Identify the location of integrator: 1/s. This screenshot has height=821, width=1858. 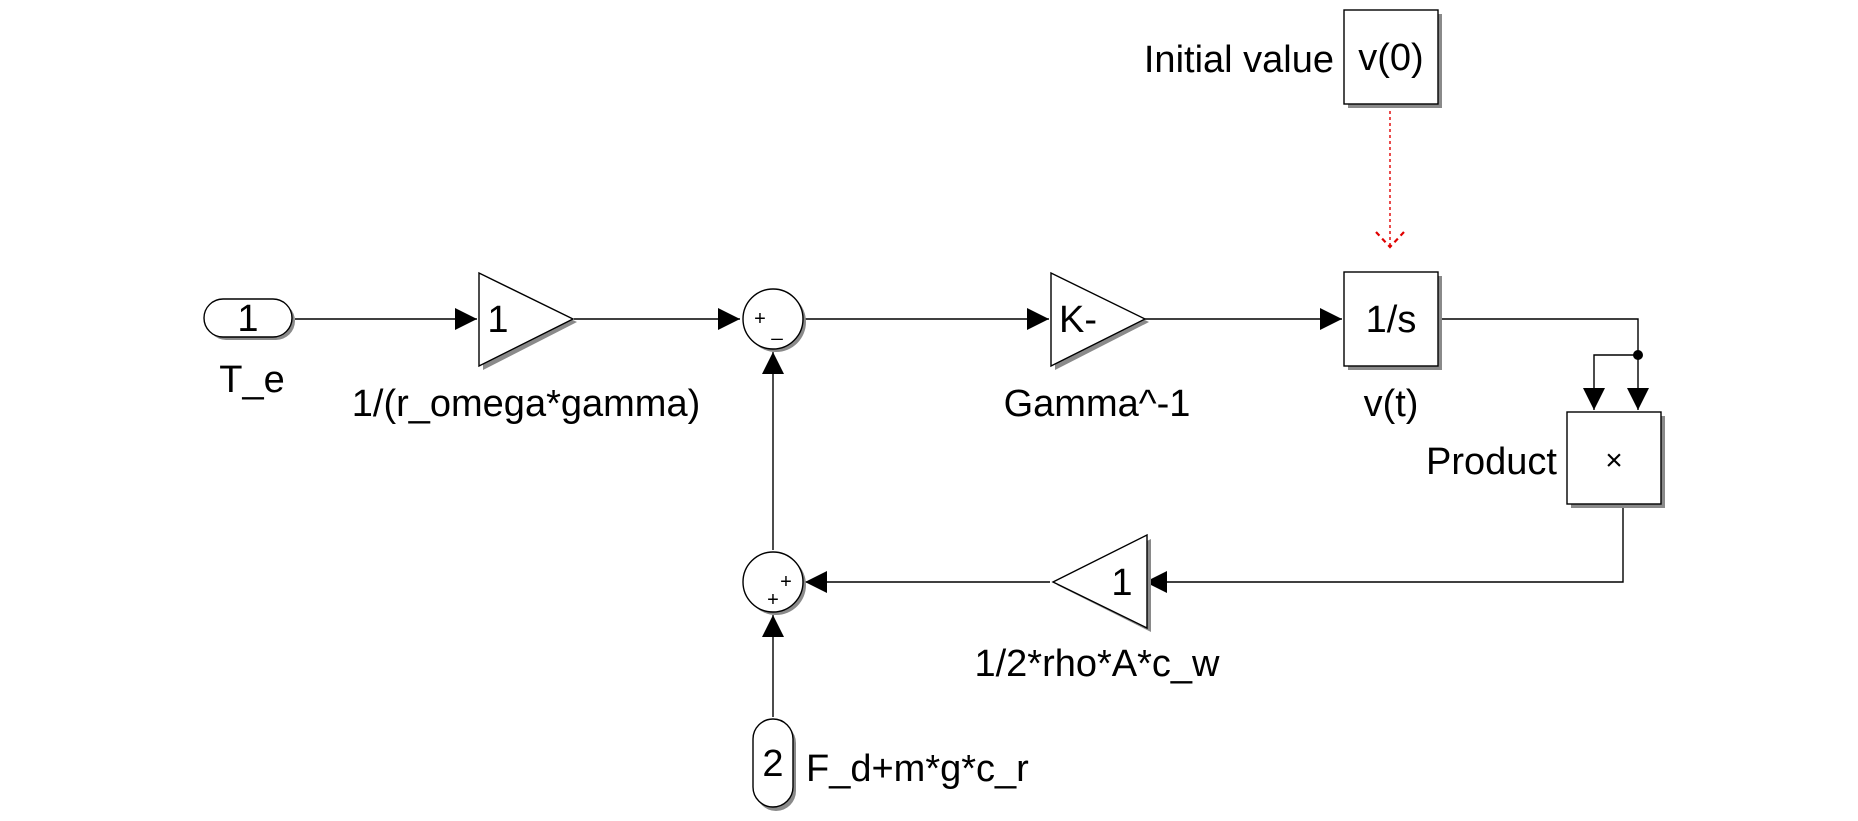
(1392, 320).